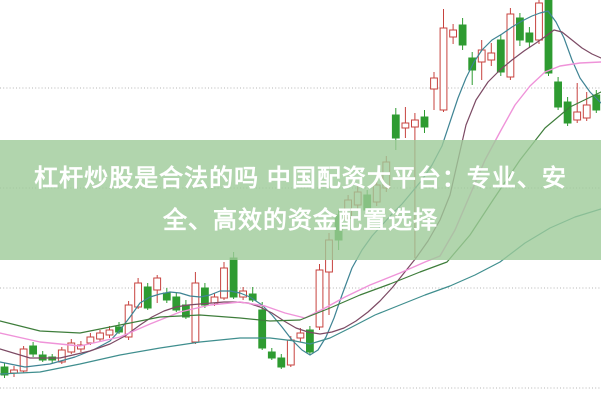 The height and width of the screenshot is (401, 601). What do you see at coordinates (300, 178) in the screenshot?
I see `banner-text-line-1: 杠杆炒股是合法的吗 中国配资大平台：专业、安` at bounding box center [300, 178].